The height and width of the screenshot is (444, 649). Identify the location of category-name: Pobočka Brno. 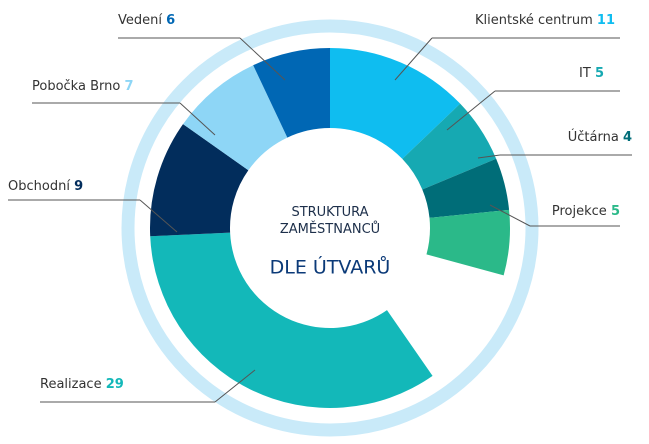
(76, 86).